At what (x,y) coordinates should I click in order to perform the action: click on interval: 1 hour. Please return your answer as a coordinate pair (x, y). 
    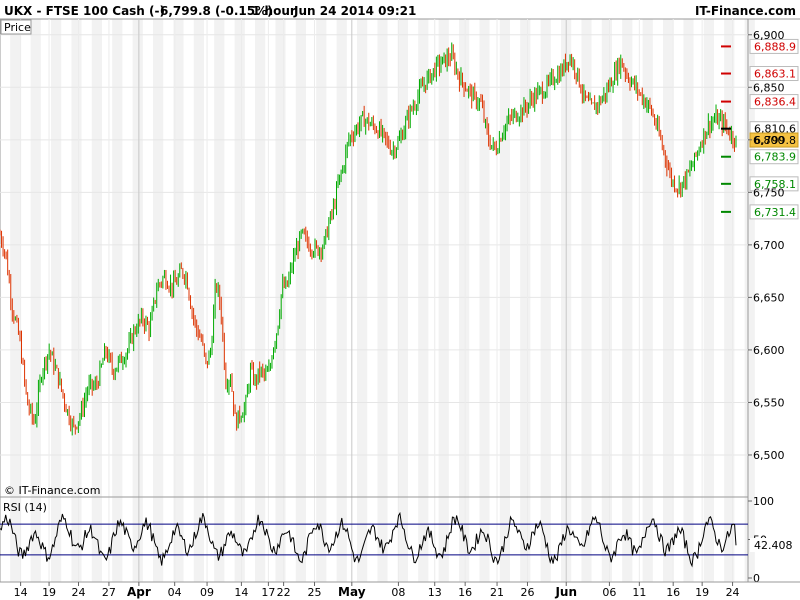
    Looking at the image, I should click on (274, 11).